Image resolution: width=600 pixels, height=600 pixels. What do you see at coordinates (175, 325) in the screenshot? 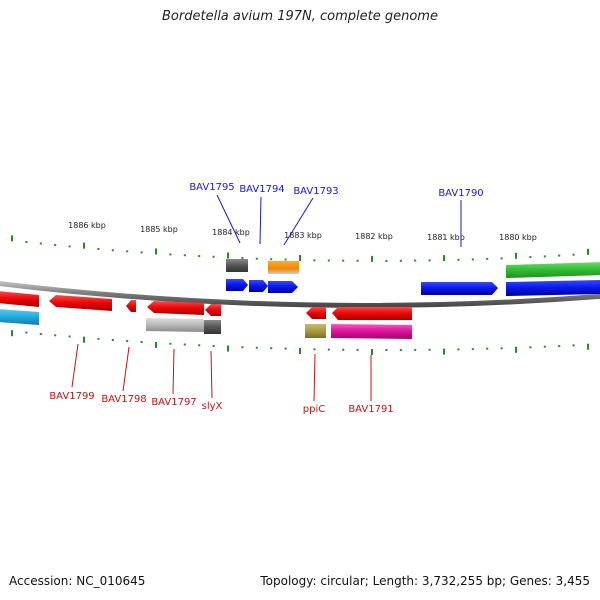
I see `gray-feature-block` at bounding box center [175, 325].